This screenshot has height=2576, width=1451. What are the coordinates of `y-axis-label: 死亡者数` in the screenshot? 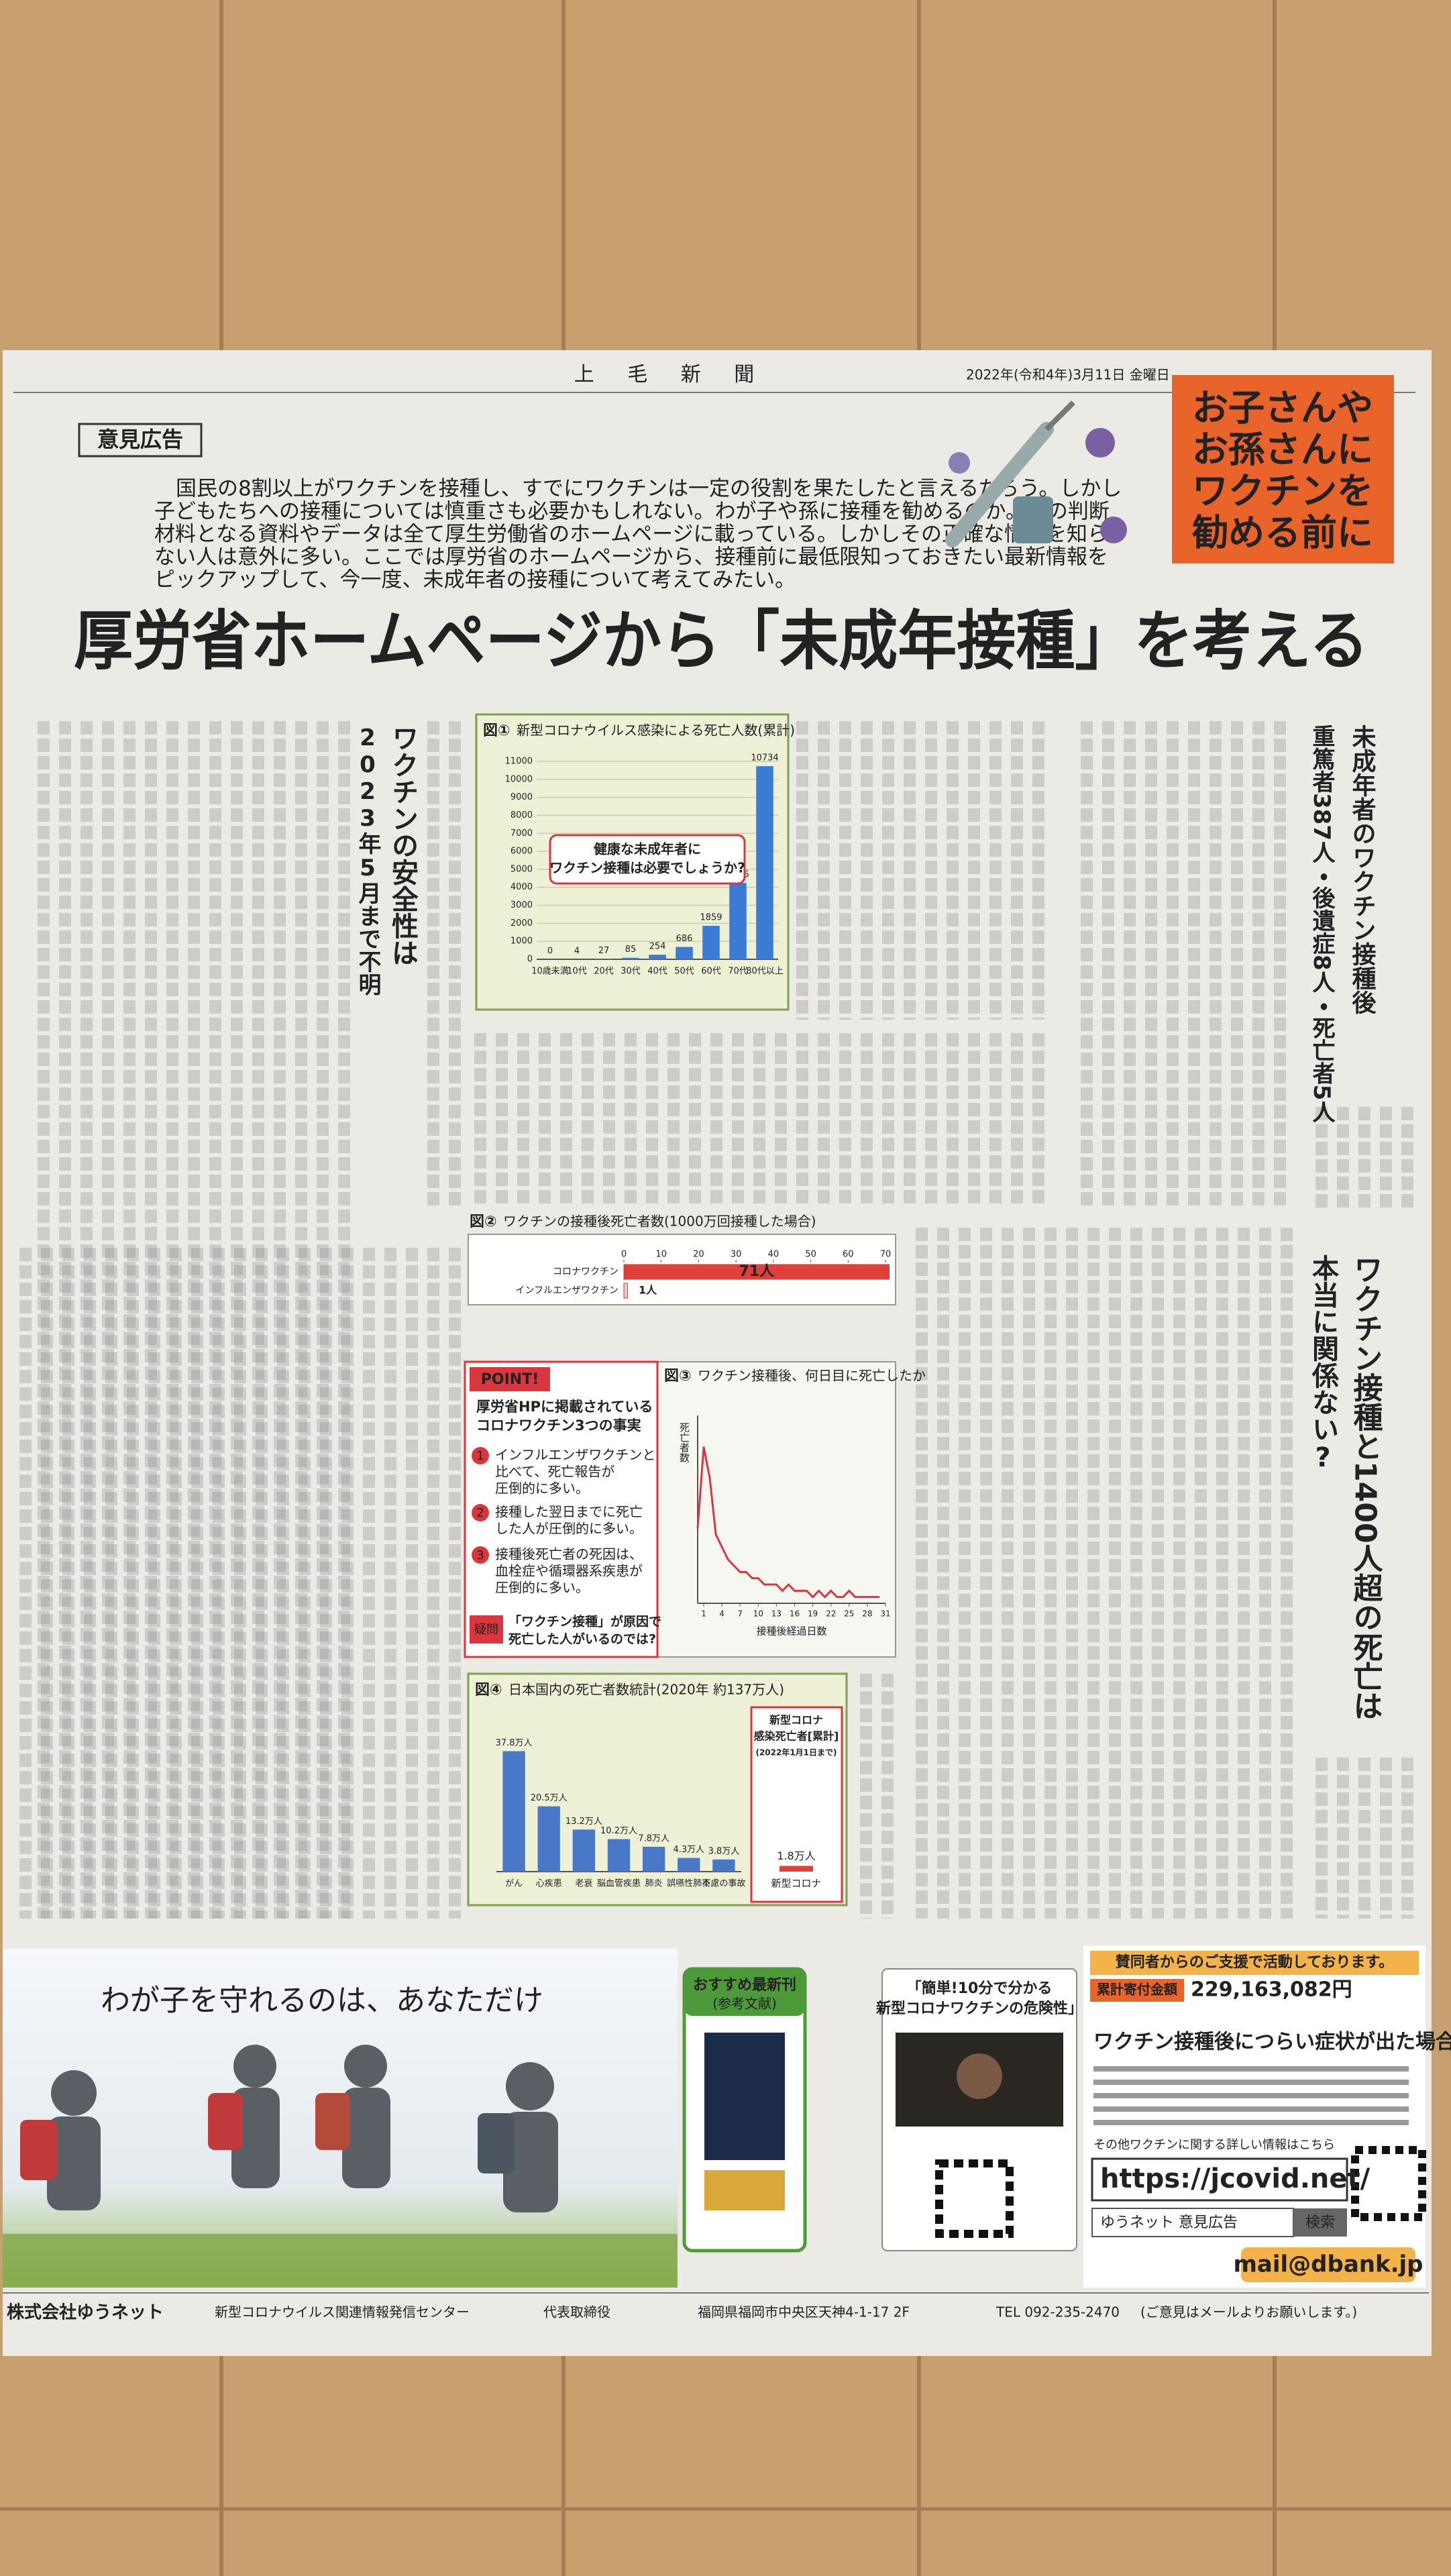 It's located at (684, 1442).